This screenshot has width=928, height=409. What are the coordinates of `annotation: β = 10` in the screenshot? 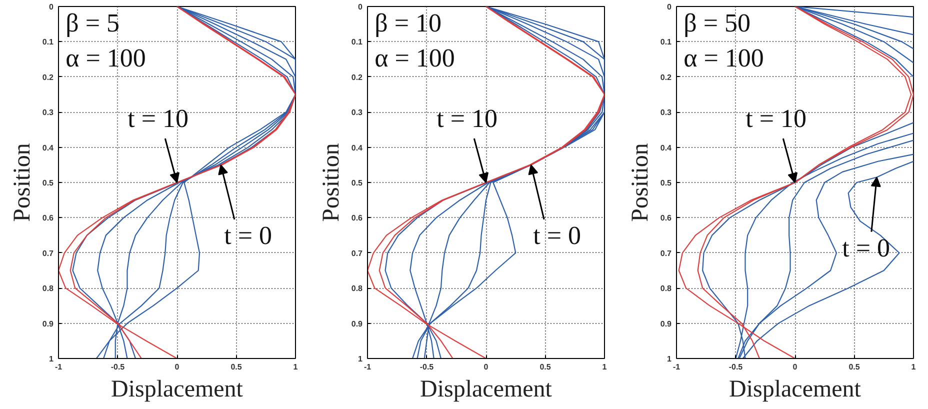 It's located at (408, 23).